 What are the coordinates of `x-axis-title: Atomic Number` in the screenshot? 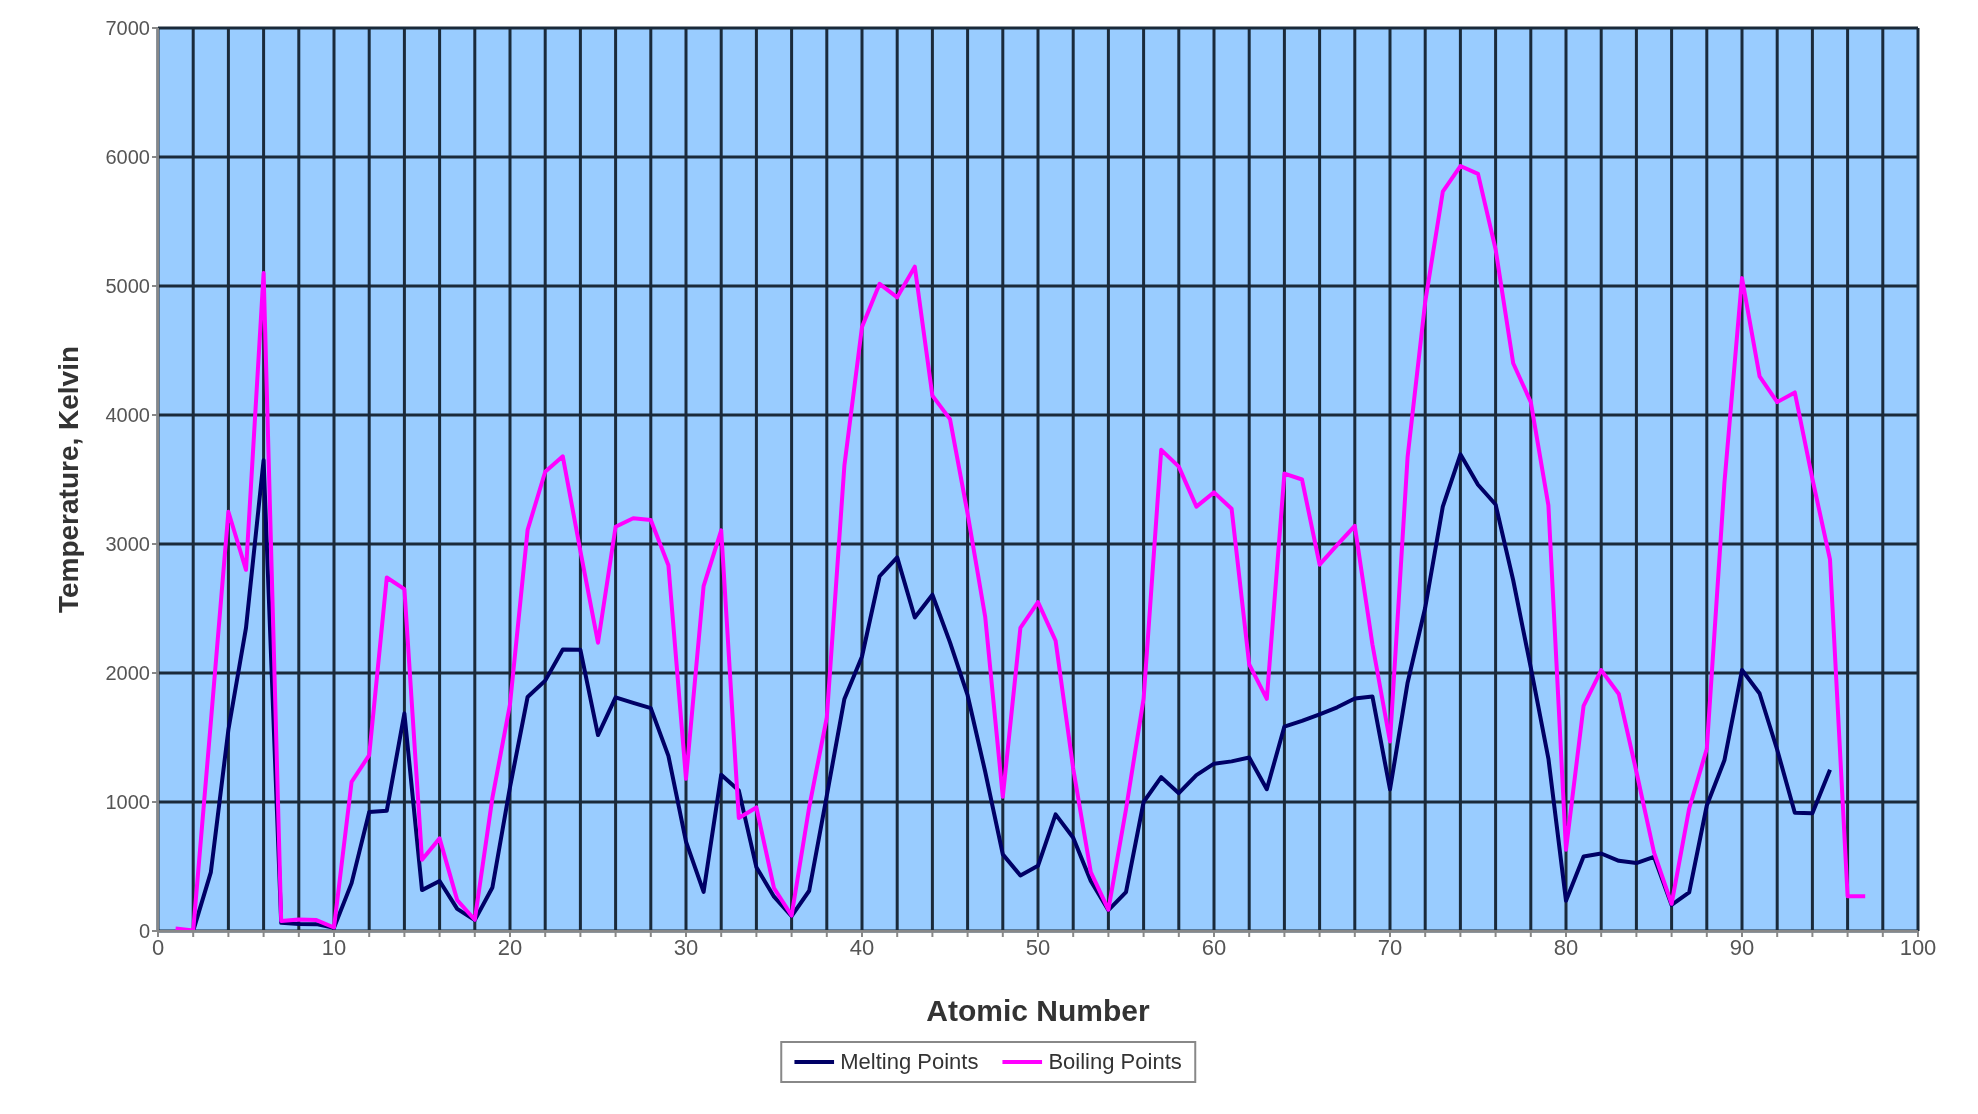 It's located at (1038, 1010).